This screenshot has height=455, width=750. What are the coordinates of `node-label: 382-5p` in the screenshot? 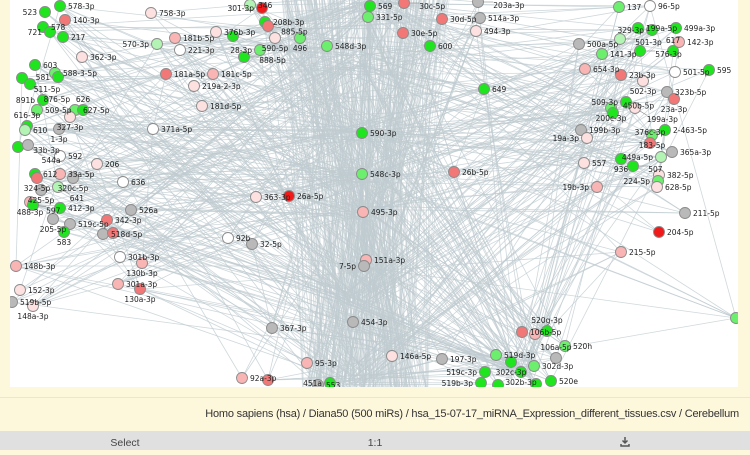 It's located at (680, 175).